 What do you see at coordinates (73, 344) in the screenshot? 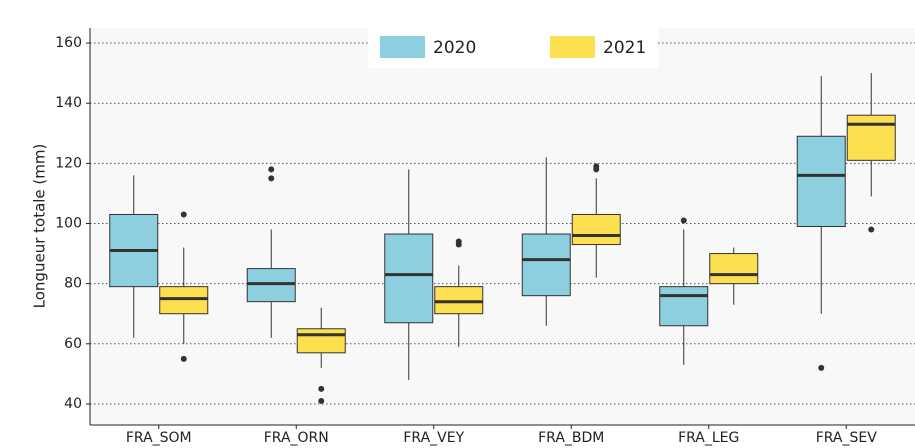
I see `y-tick-label: 60` at bounding box center [73, 344].